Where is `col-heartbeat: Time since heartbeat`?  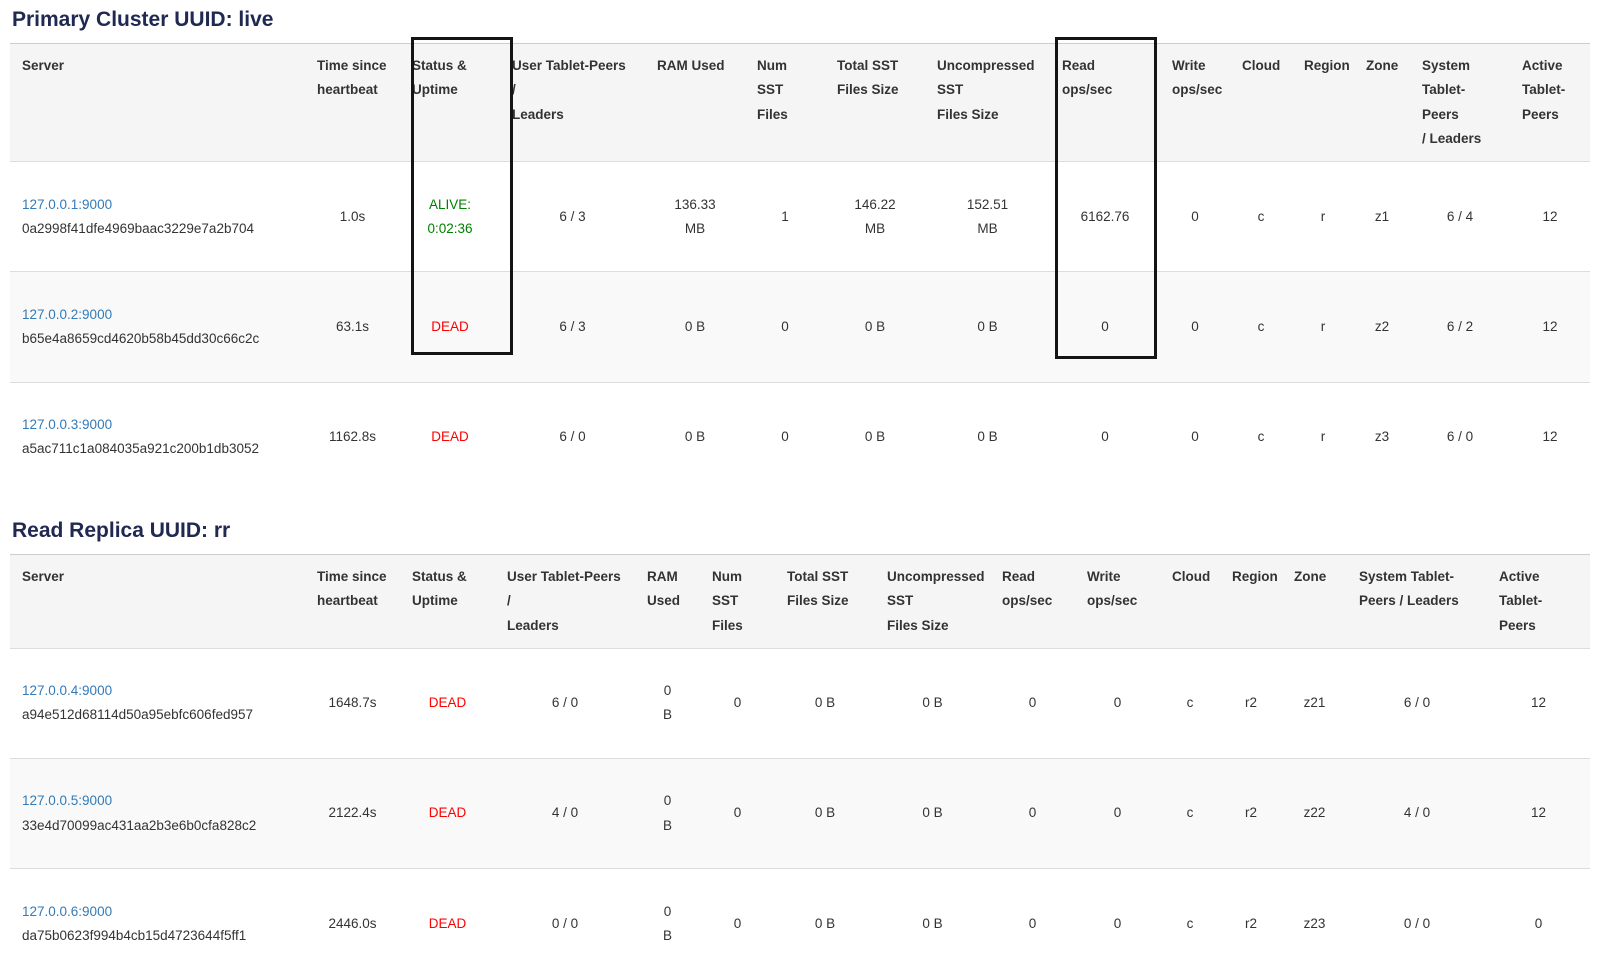
col-heartbeat: Time since heartbeat is located at coordinates (352, 601).